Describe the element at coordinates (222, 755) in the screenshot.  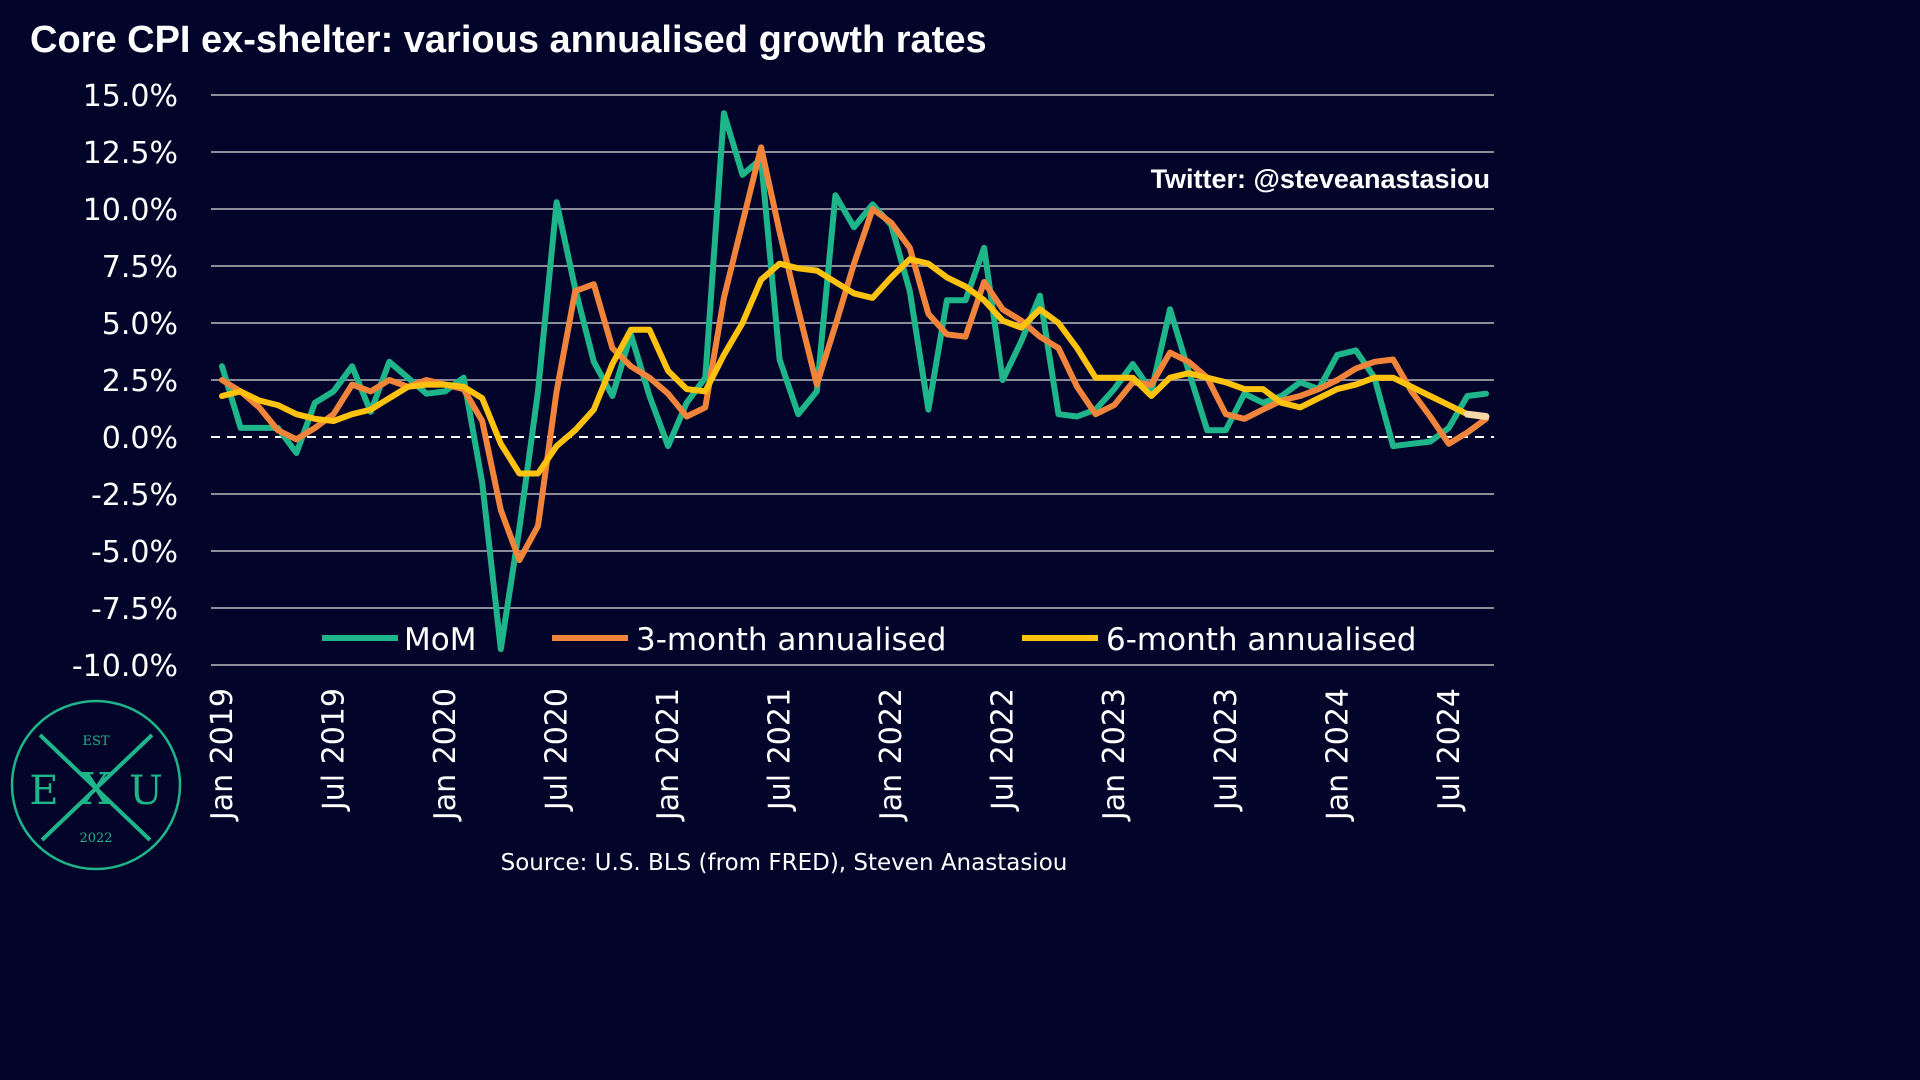
I see `x-tick-label: Jan 2019` at that location.